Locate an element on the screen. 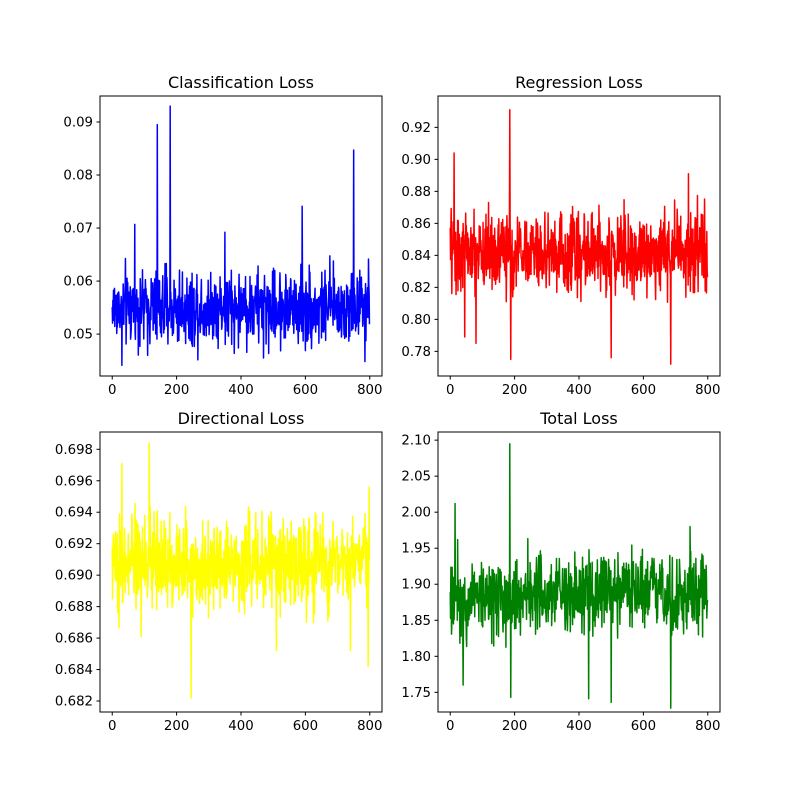  y-tick-label: 0.05 is located at coordinates (78, 335).